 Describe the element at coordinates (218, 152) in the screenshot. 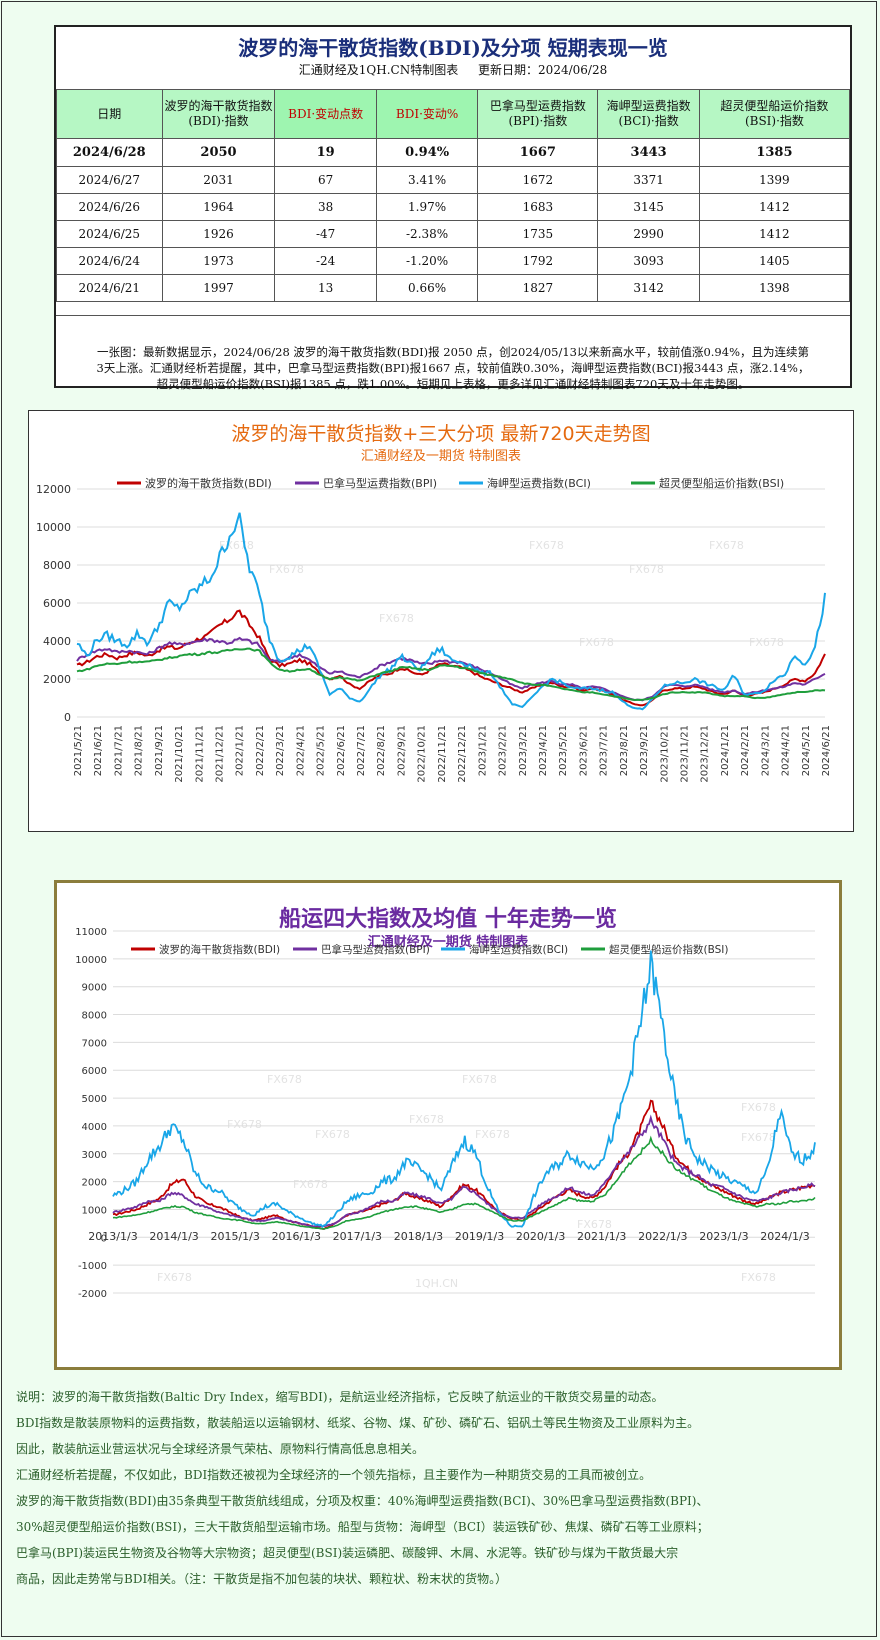

I see `cell-bdi: 2050` at that location.